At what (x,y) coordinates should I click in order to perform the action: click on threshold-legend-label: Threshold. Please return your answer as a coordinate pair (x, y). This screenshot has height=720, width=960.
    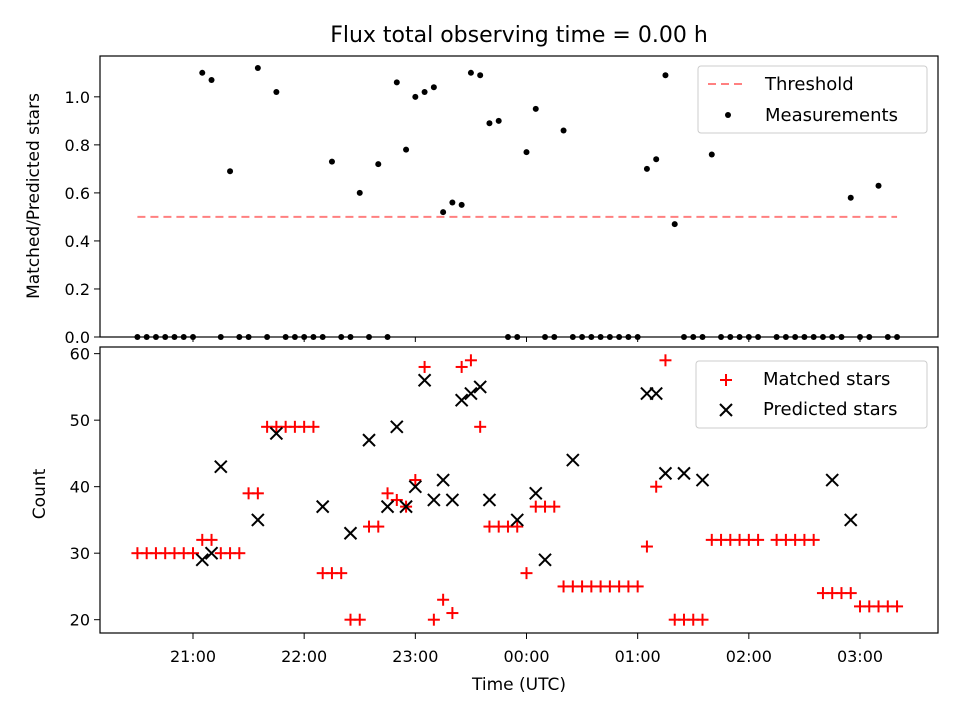
    Looking at the image, I should click on (809, 84).